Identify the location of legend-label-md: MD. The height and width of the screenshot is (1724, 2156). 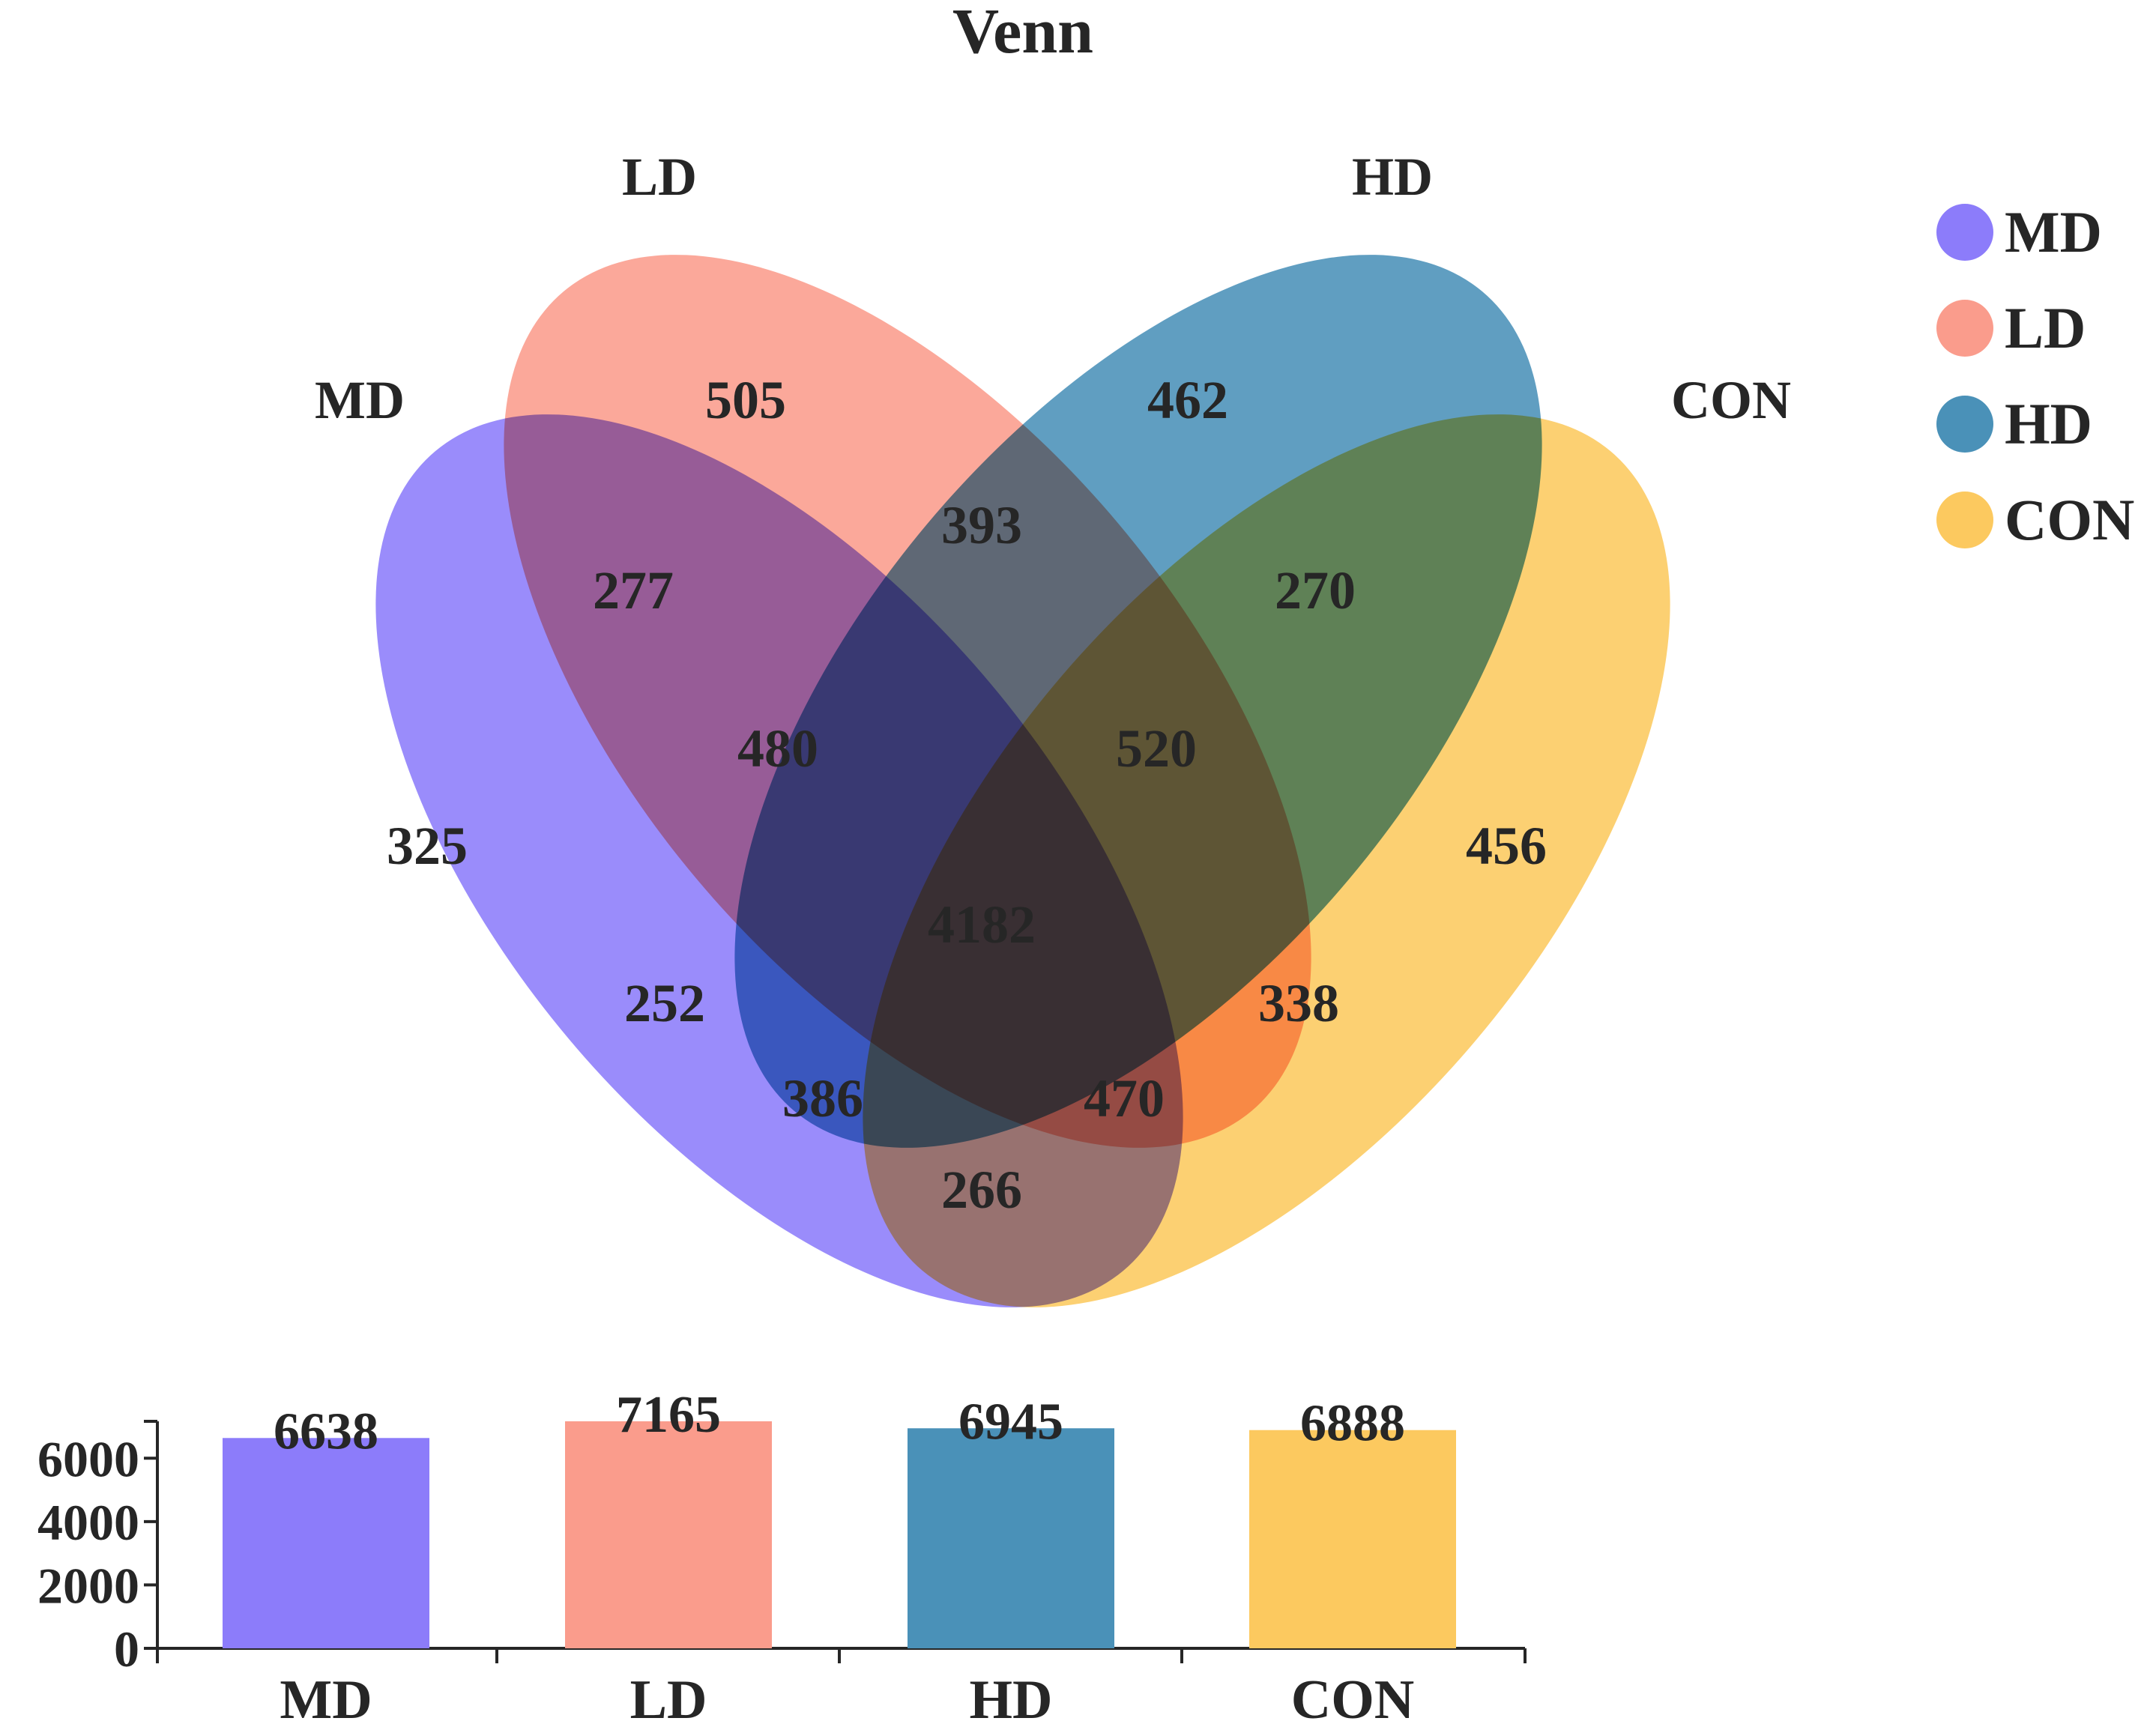
(2053, 231).